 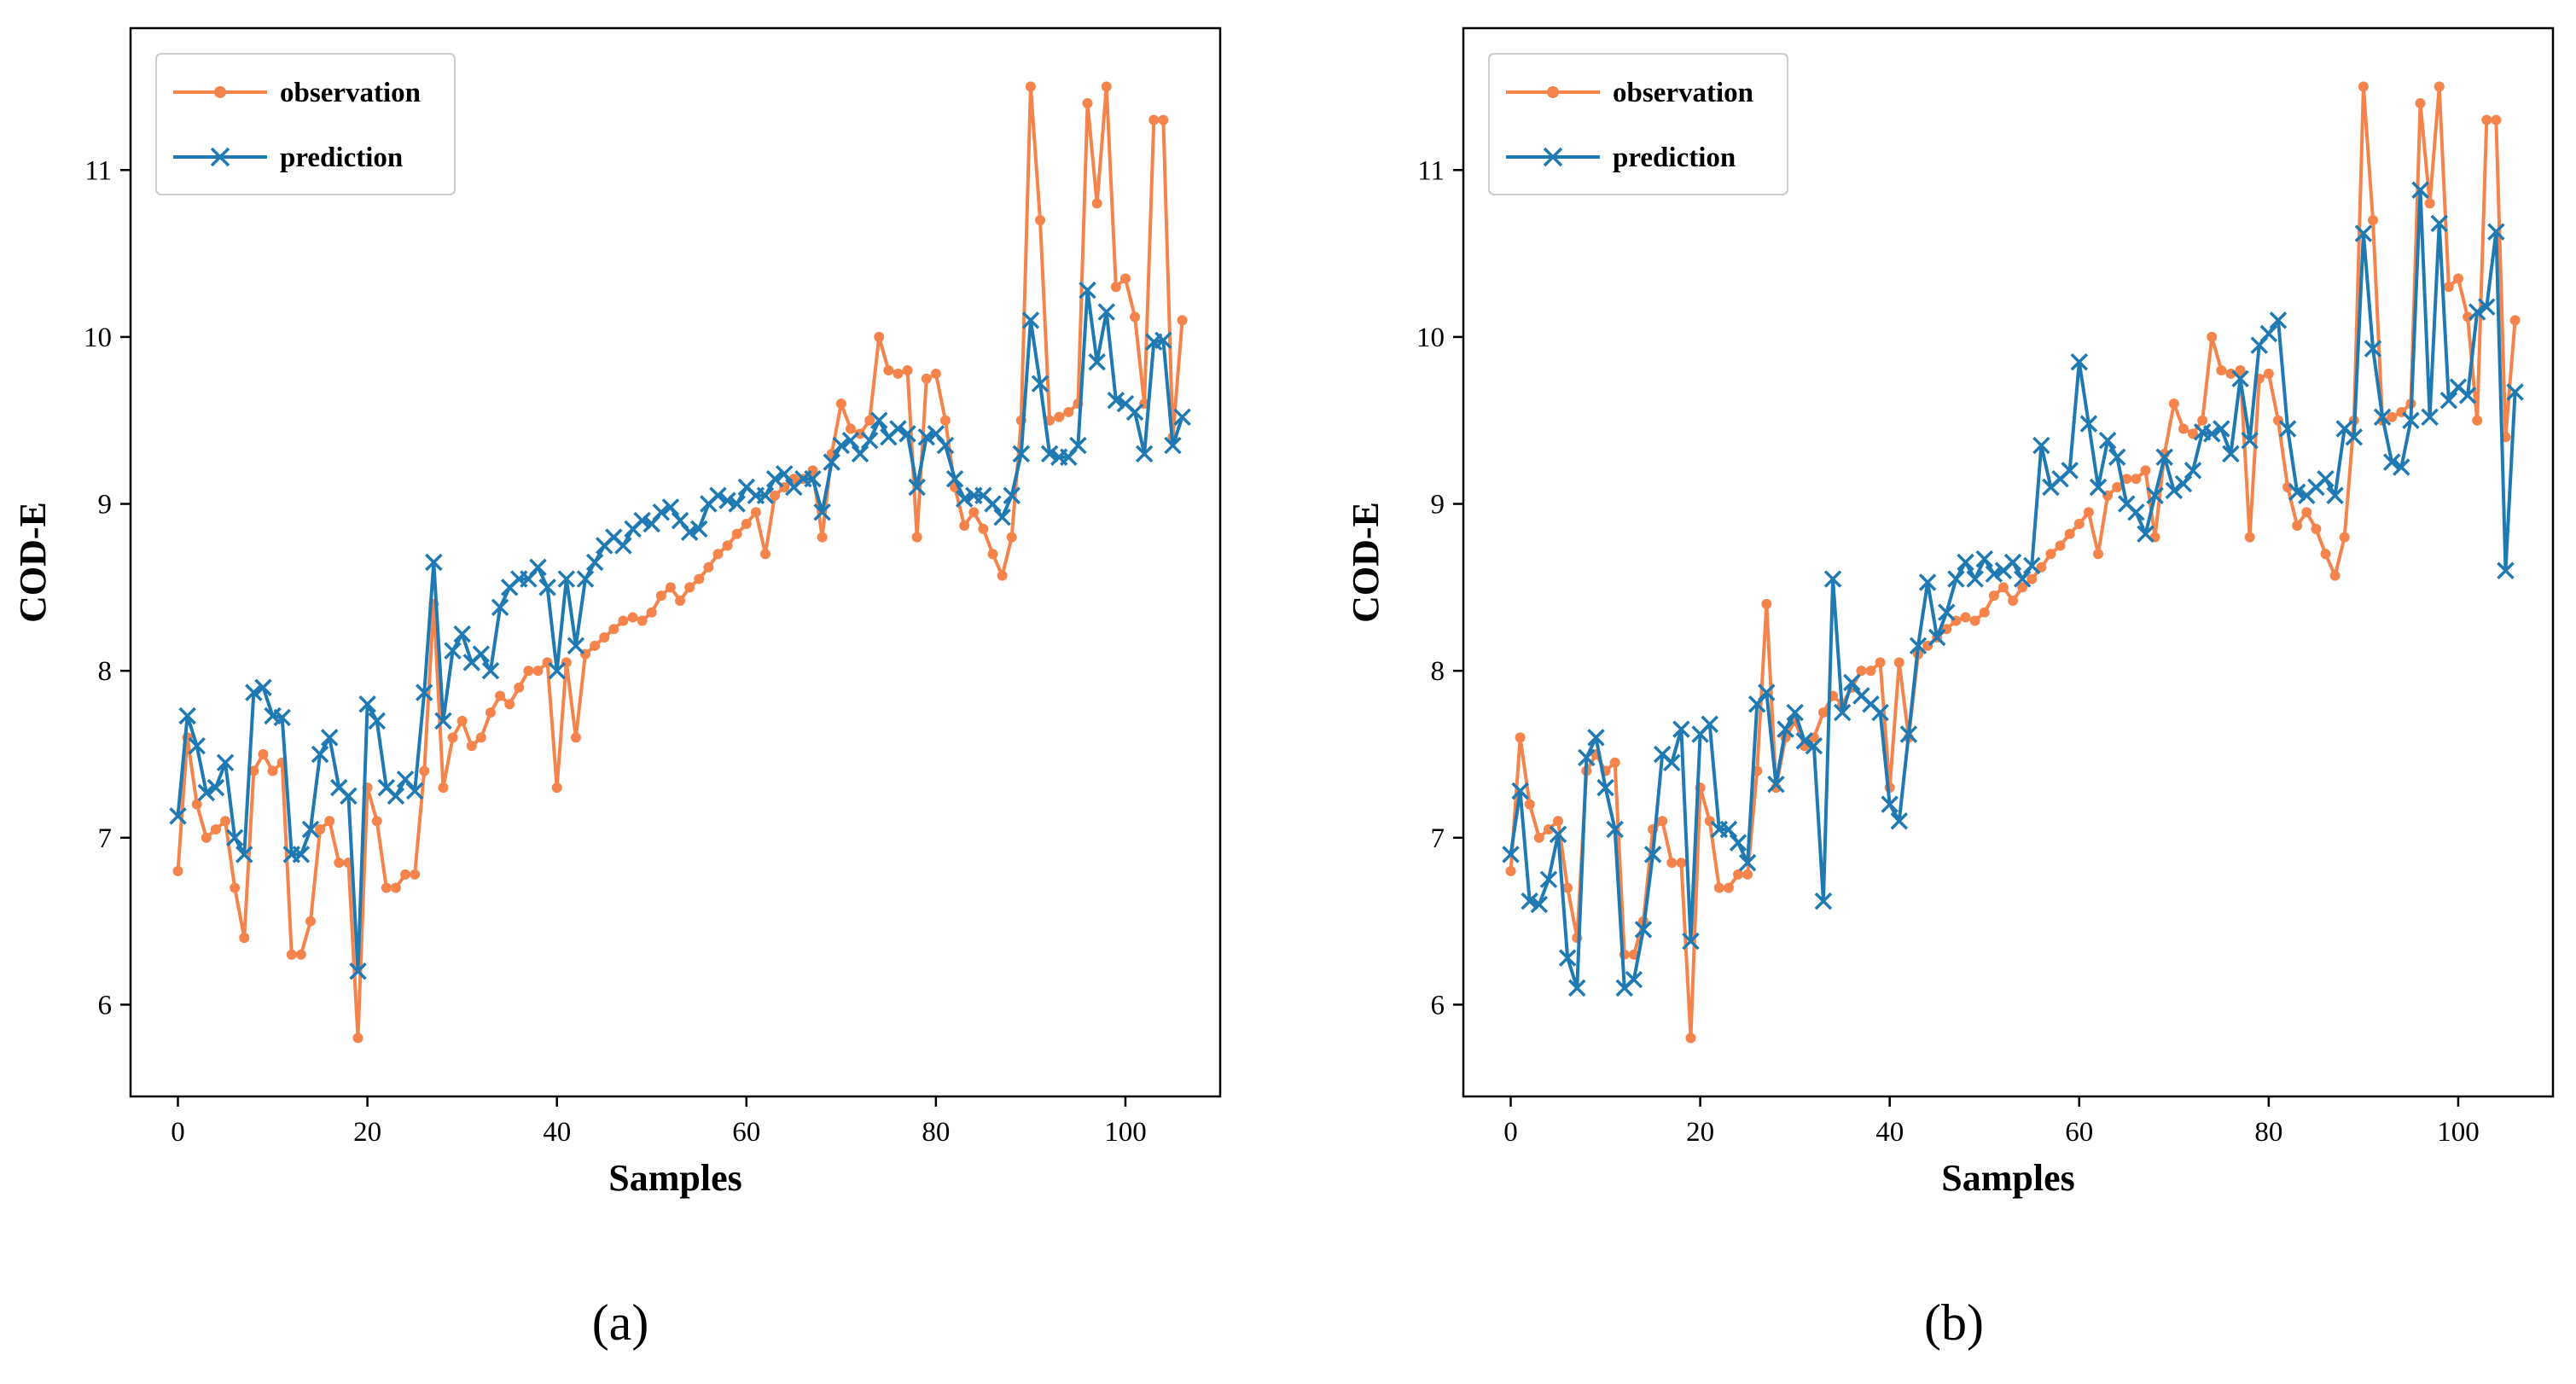 I want to click on x-tick-label: 0, so click(x=1510, y=1132).